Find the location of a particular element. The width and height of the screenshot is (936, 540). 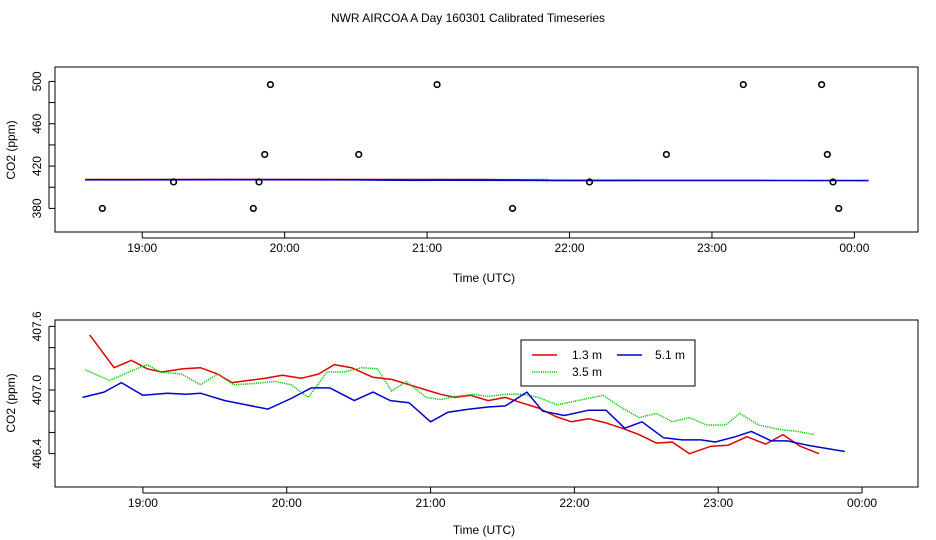

y-tick-label: 500 is located at coordinates (37, 81).